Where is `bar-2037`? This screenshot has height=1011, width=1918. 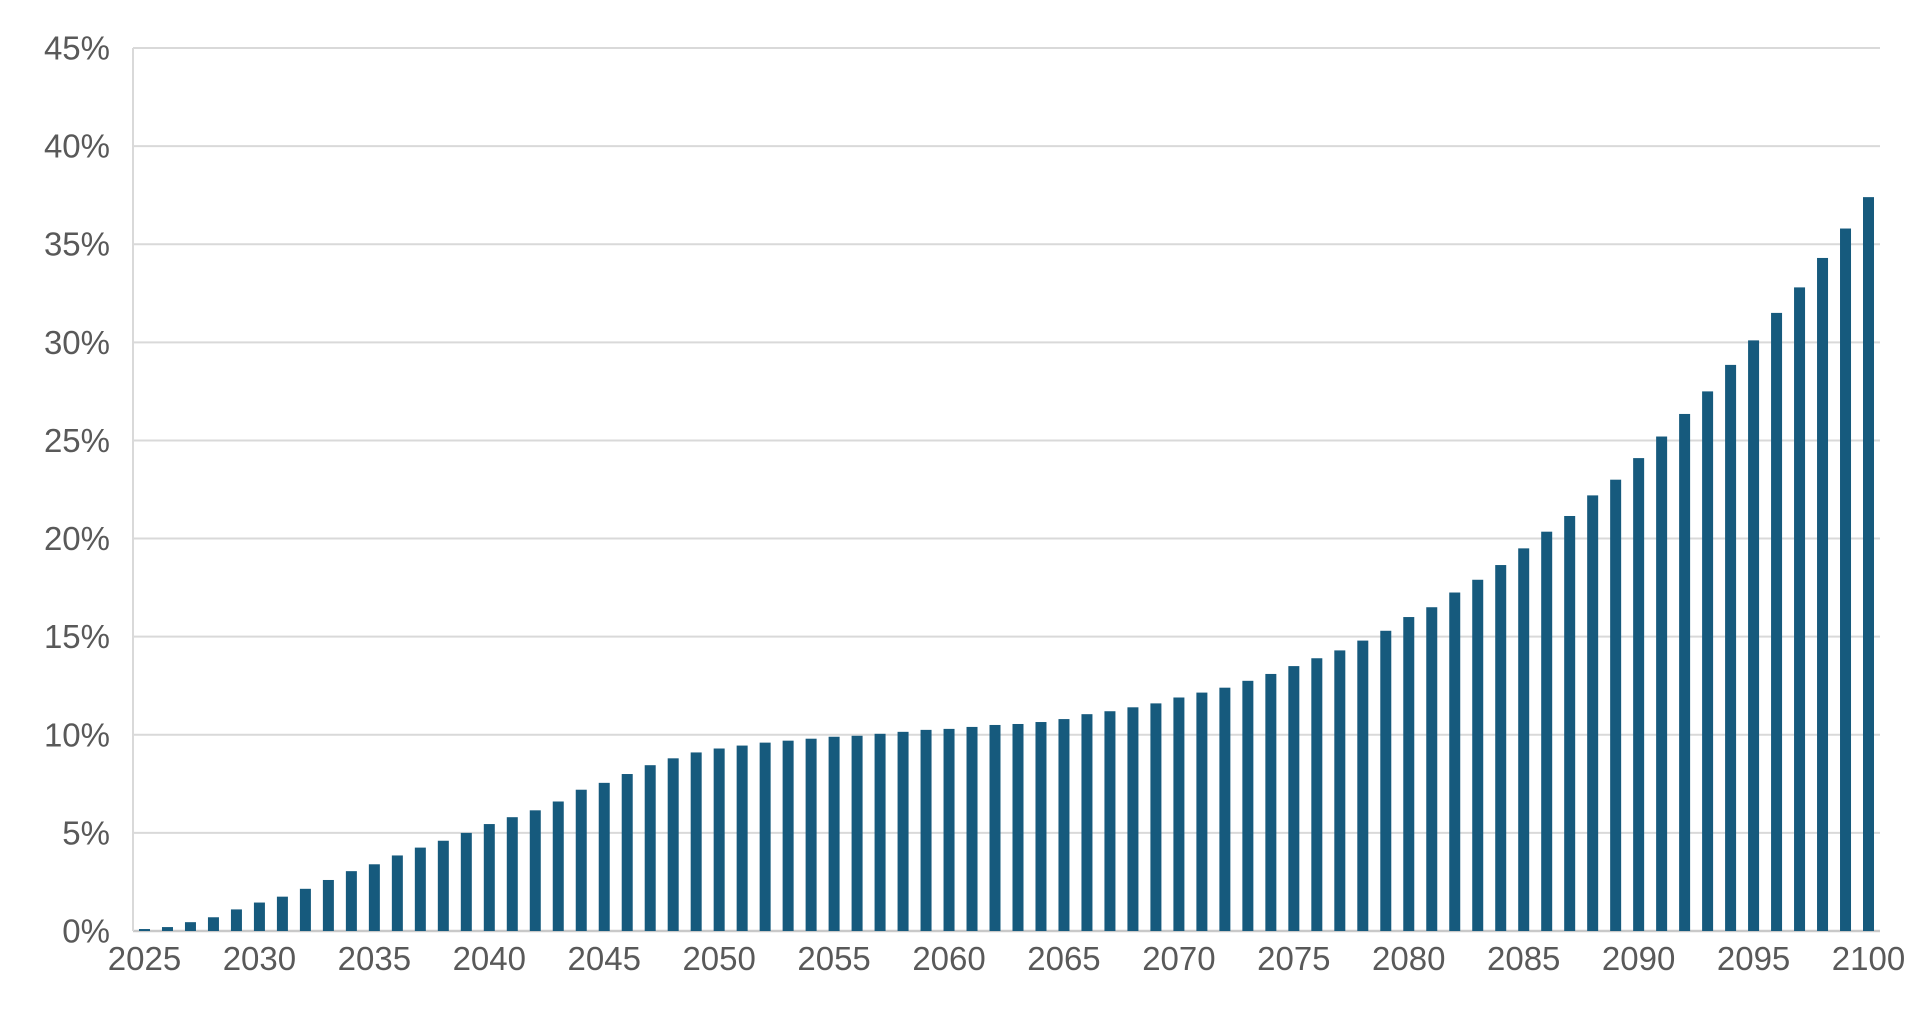
bar-2037 is located at coordinates (420, 889).